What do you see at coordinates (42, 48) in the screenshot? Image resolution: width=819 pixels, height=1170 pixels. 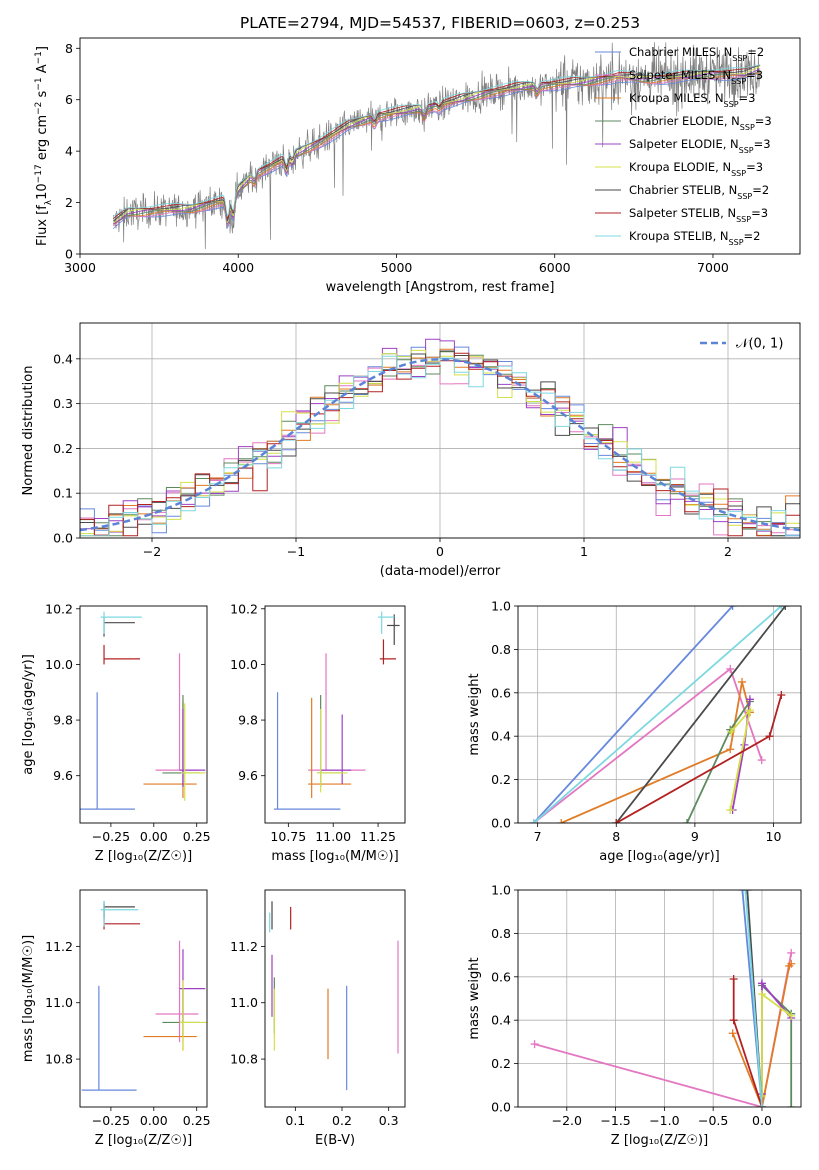 I see `y-label-part: ]` at bounding box center [42, 48].